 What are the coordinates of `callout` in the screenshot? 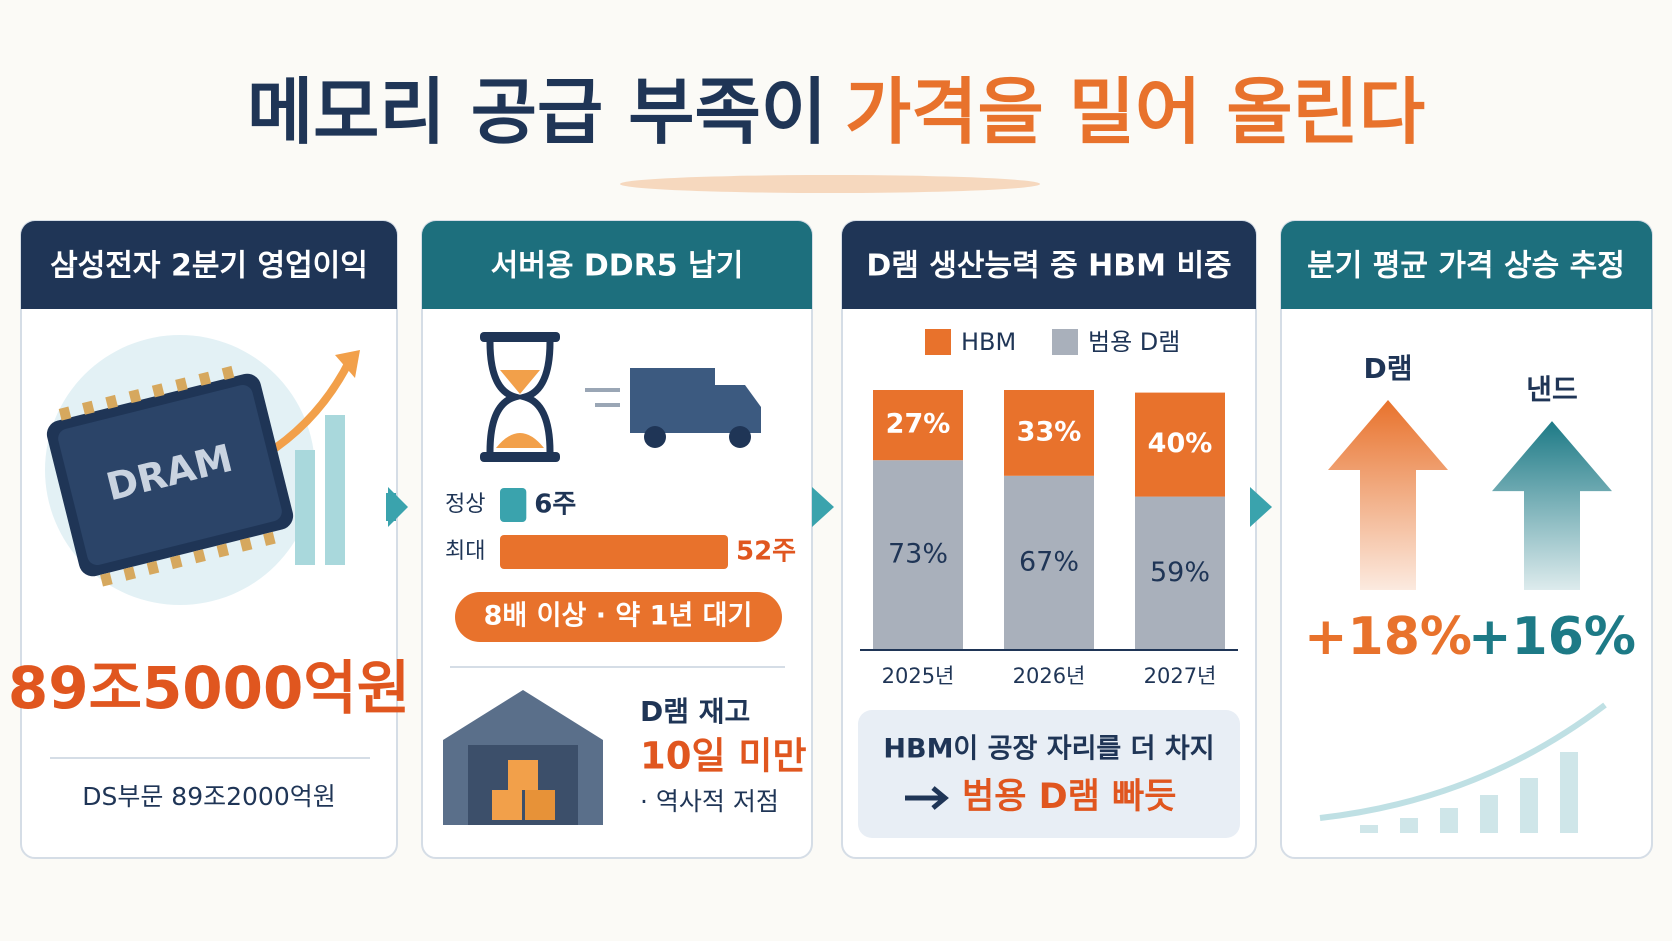 It's located at (1049, 774).